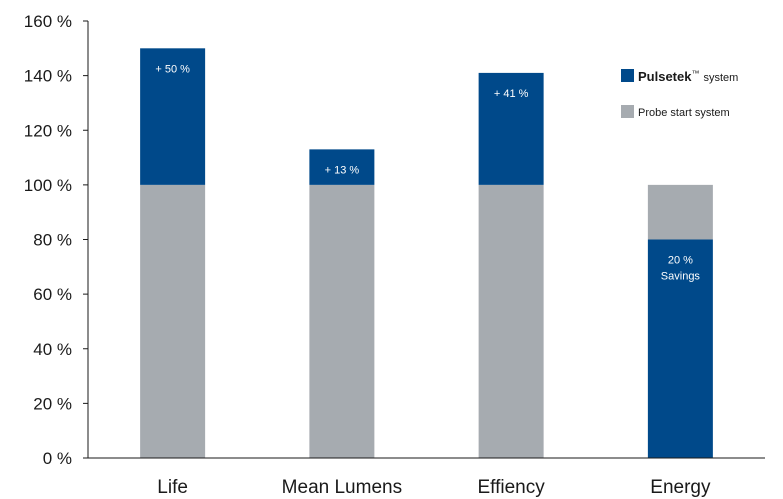 Image resolution: width=783 pixels, height=499 pixels. What do you see at coordinates (342, 487) in the screenshot?
I see `x-tick-label: Mean Lumens` at bounding box center [342, 487].